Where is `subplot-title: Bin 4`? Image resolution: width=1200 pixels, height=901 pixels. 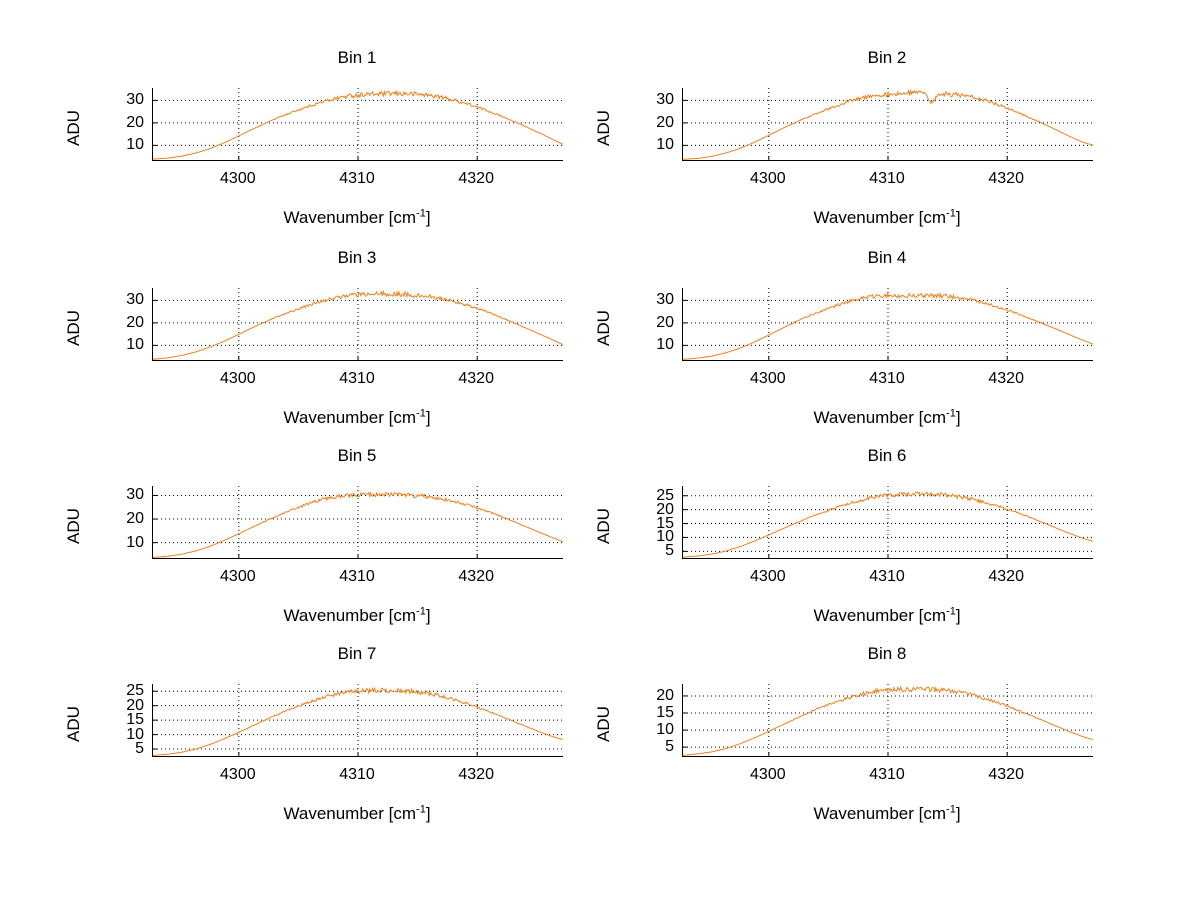 subplot-title: Bin 4 is located at coordinates (887, 257).